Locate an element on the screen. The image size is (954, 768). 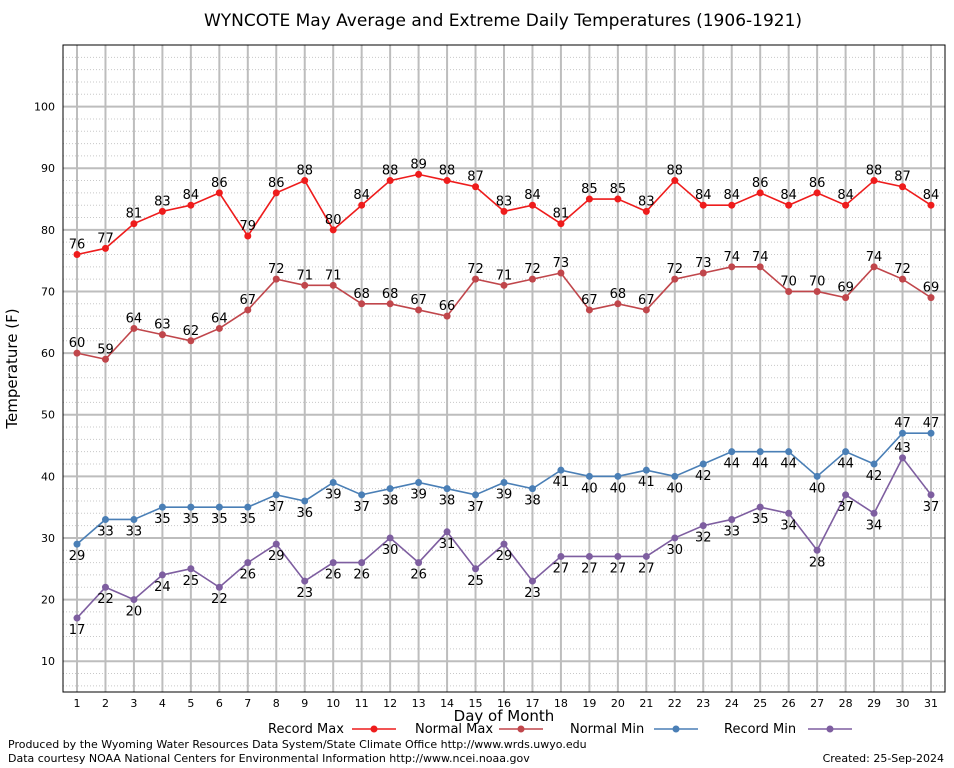
y-tick-label: 60 is located at coordinates (48, 353).